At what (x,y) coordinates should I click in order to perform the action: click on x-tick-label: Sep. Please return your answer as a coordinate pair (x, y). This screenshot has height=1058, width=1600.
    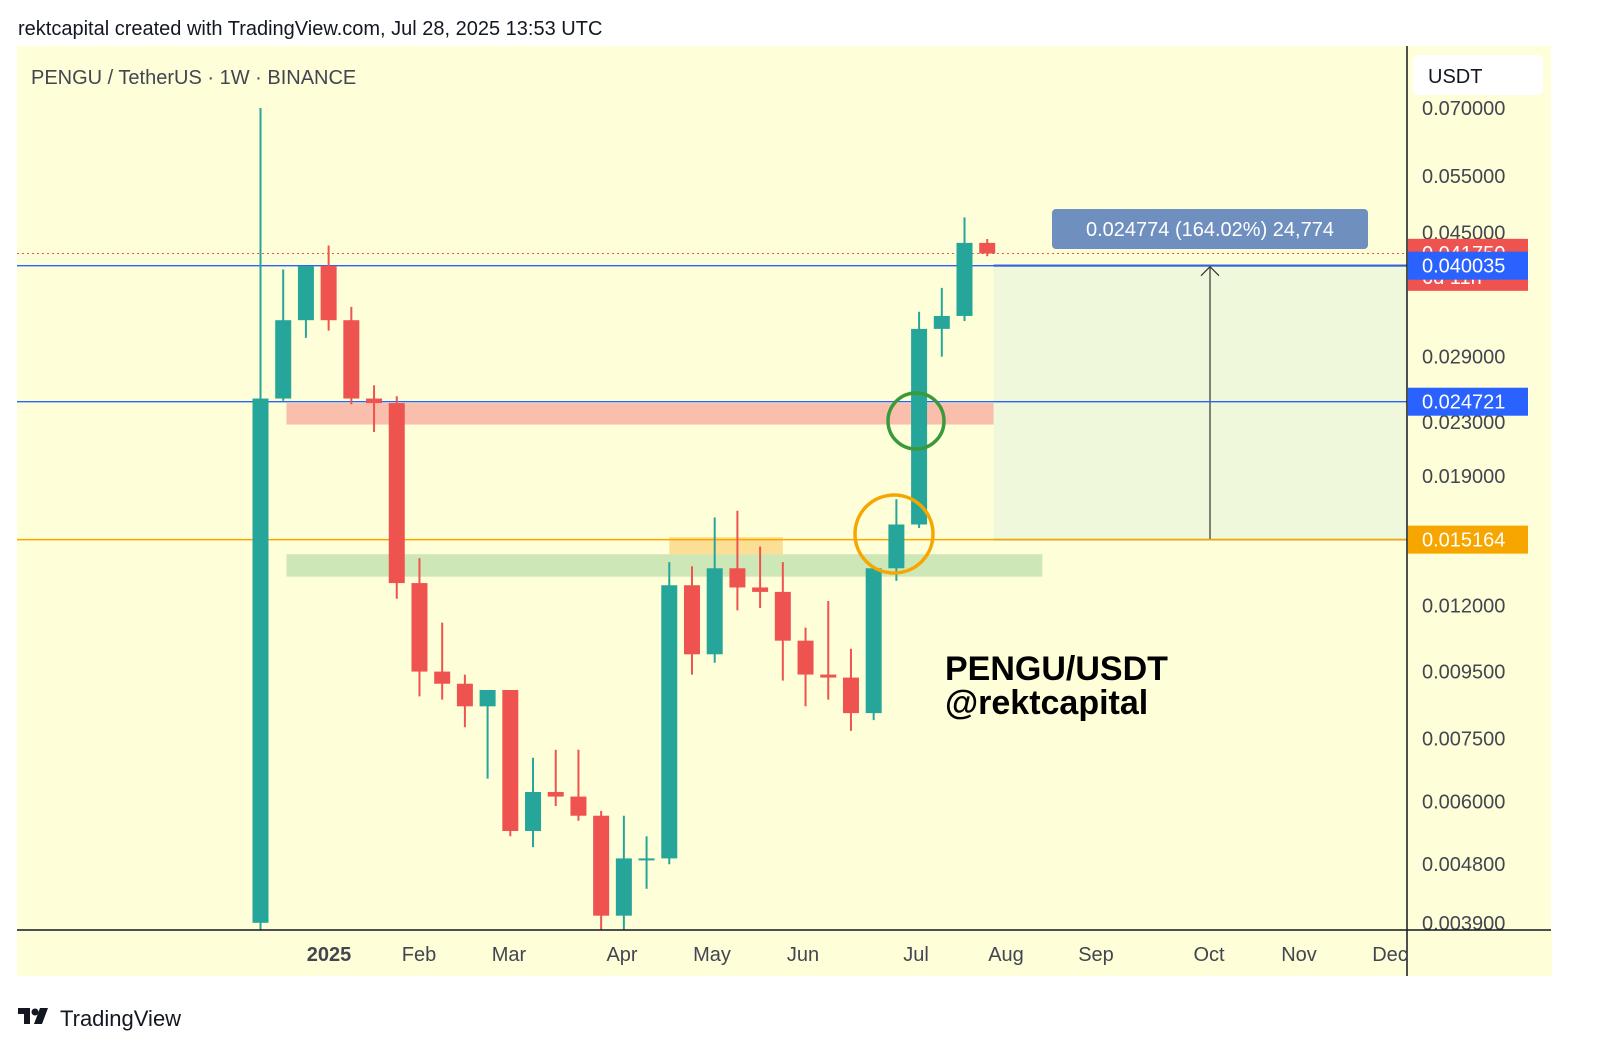
    Looking at the image, I should click on (1096, 955).